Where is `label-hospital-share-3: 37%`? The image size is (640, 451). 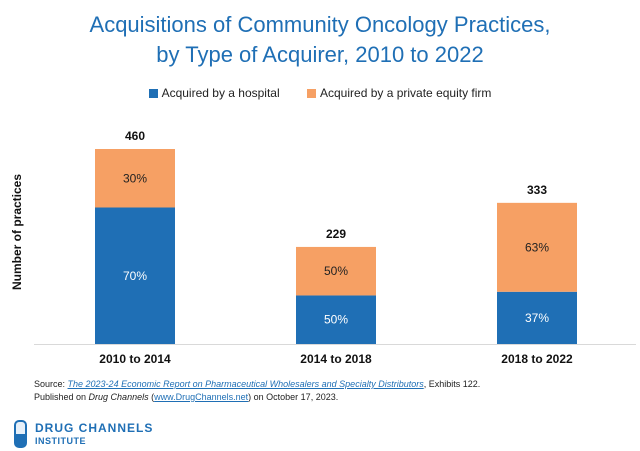 label-hospital-share-3: 37% is located at coordinates (537, 318).